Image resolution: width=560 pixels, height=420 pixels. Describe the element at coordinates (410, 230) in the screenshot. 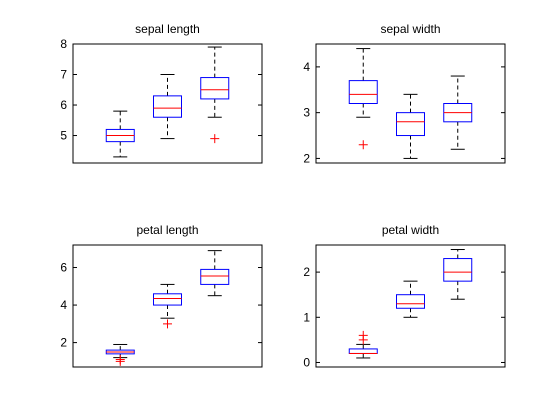

I see `subplot-title: petal width` at that location.